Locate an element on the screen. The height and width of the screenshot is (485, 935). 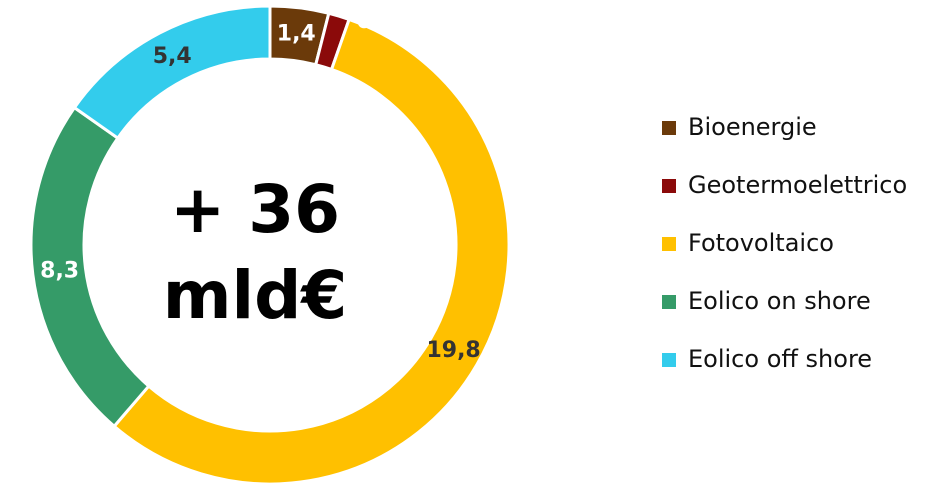
legend-label: Eolico off shore is located at coordinates (780, 359).